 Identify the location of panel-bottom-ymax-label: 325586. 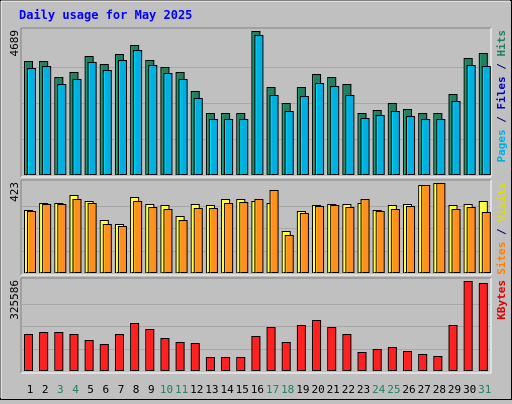
(14, 300).